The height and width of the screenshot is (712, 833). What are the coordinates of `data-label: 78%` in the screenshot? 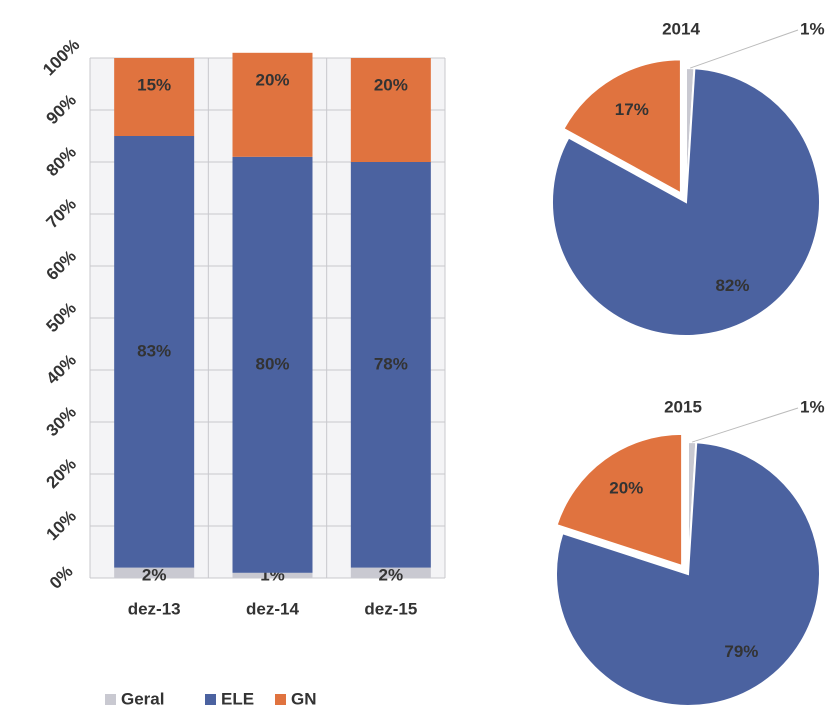 It's located at (391, 363).